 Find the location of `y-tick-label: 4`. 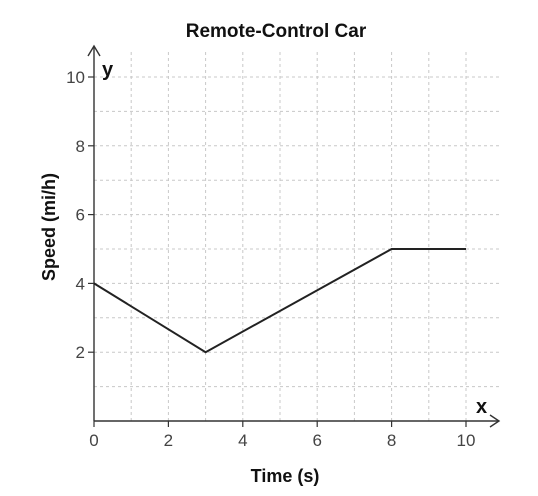

y-tick-label: 4 is located at coordinates (80, 283).